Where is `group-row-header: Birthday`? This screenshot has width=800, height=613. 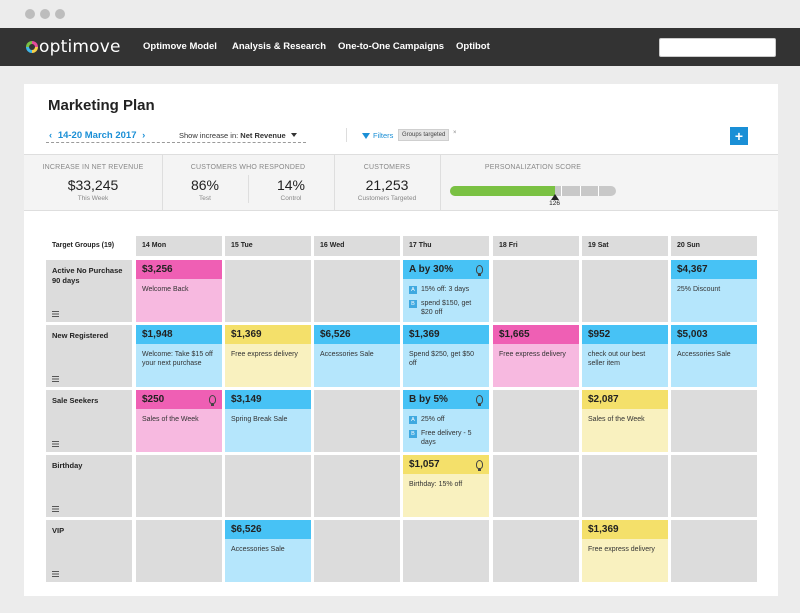
group-row-header: Birthday is located at coordinates (89, 486).